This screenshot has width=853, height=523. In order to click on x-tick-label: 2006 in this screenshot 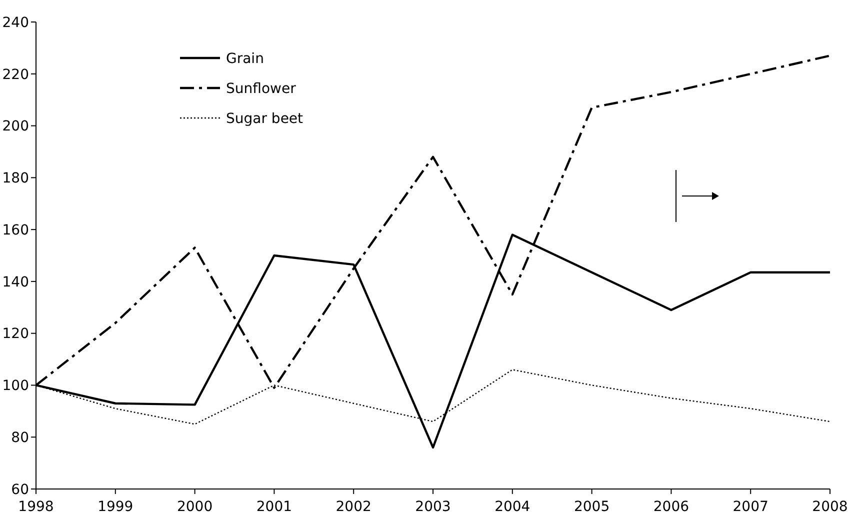, I will do `click(671, 507)`.